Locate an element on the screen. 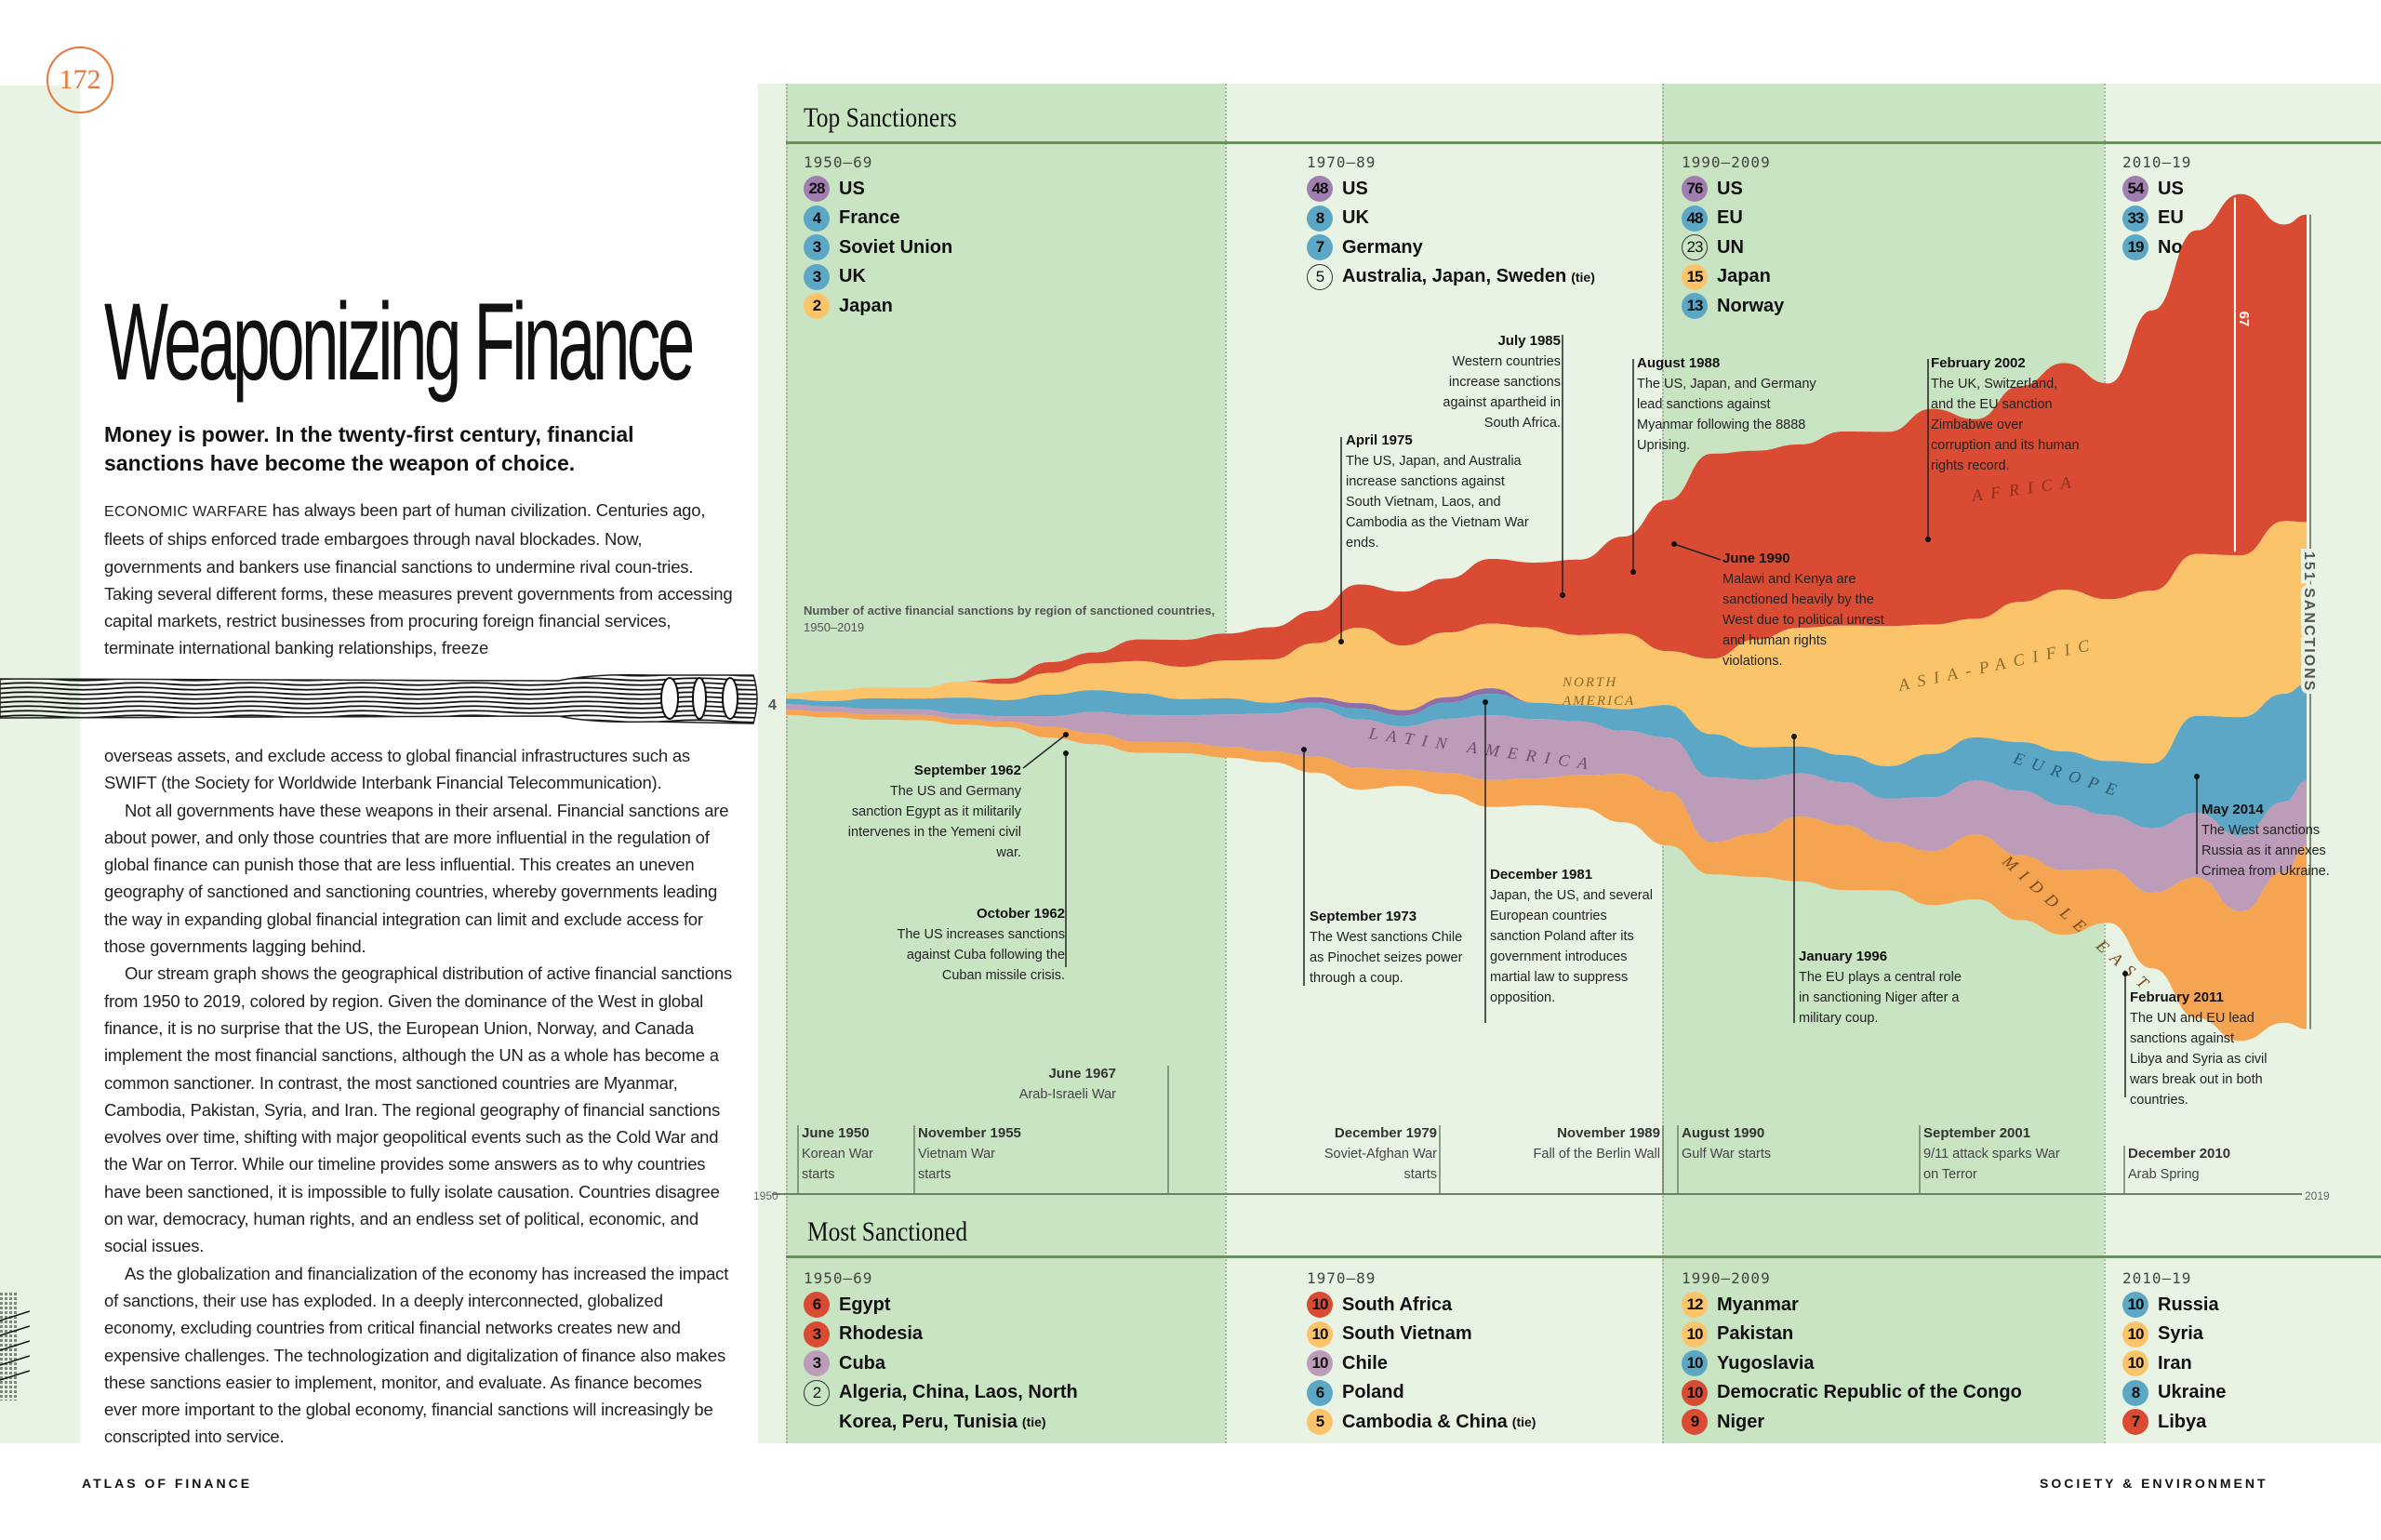 The height and width of the screenshot is (1540, 2381). top_sanctioners-list-item: 7 Germany is located at coordinates (1365, 247).